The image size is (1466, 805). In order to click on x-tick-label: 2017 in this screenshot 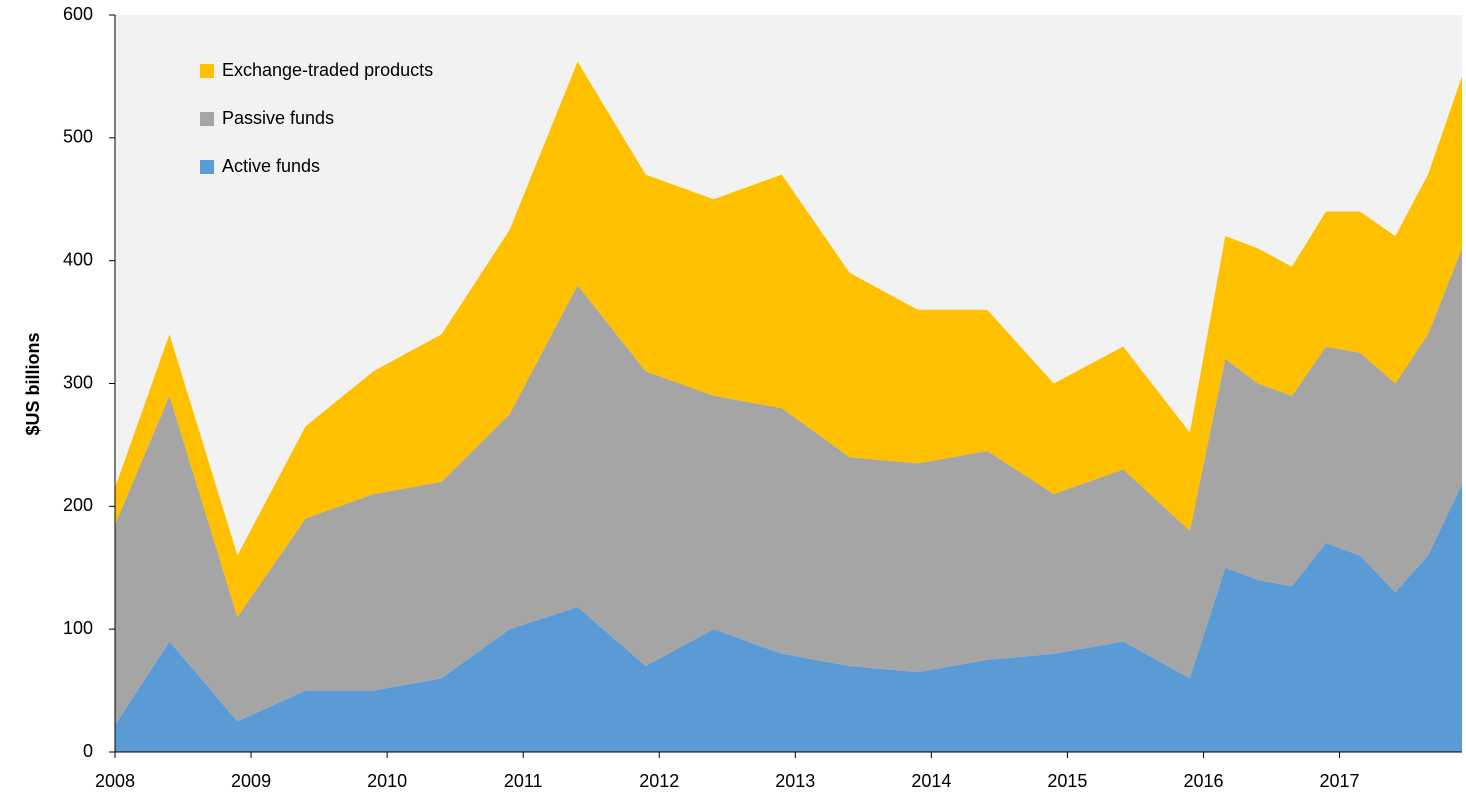, I will do `click(1340, 781)`.